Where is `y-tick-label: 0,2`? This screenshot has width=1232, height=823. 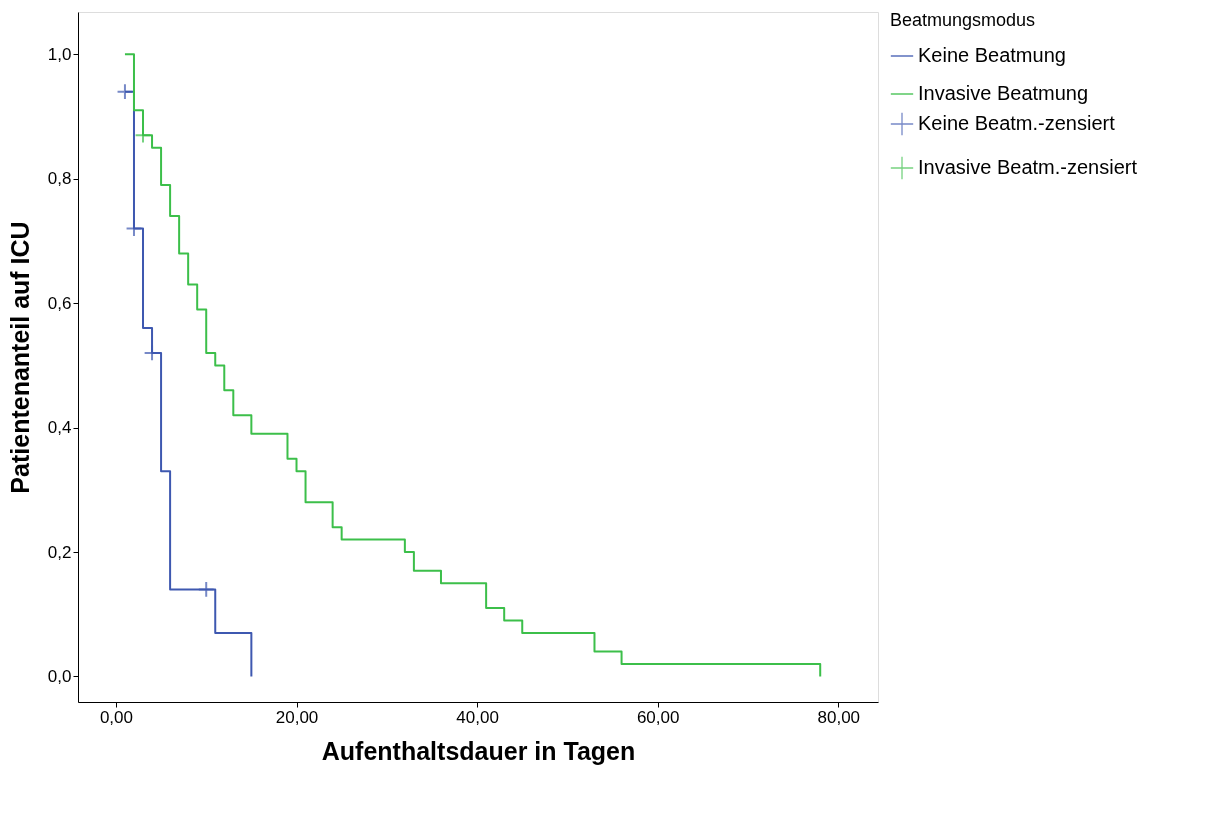
y-tick-label: 0,2 is located at coordinates (59, 552).